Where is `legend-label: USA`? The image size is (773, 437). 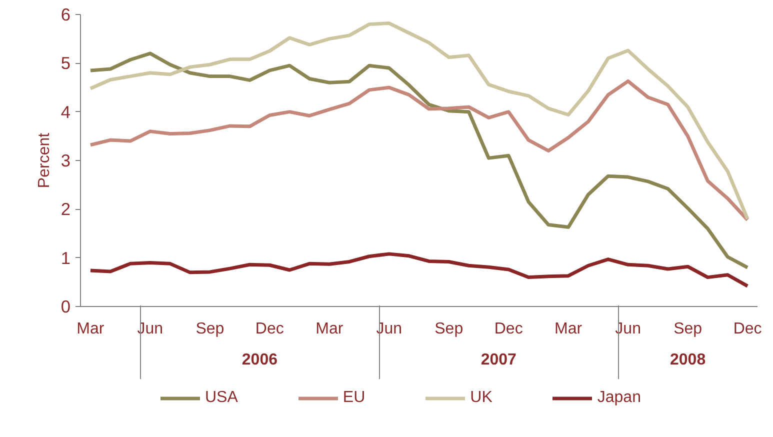
legend-label: USA is located at coordinates (221, 398).